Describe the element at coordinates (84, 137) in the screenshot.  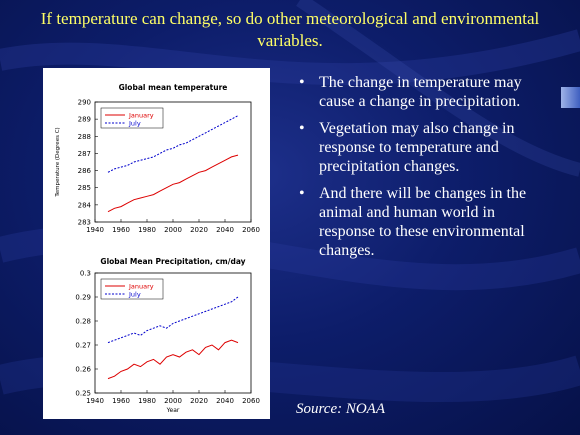
I see `y-tick-label: 288` at that location.